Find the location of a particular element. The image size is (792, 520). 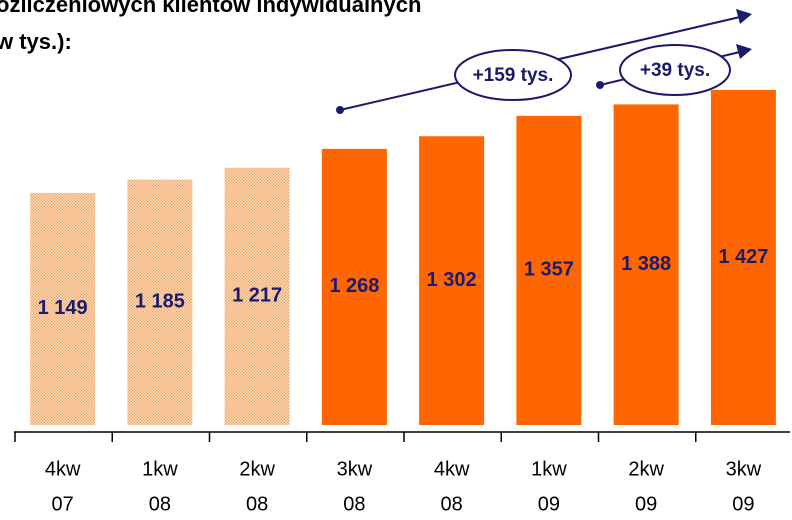

value-label: 1 302 is located at coordinates (452, 280).